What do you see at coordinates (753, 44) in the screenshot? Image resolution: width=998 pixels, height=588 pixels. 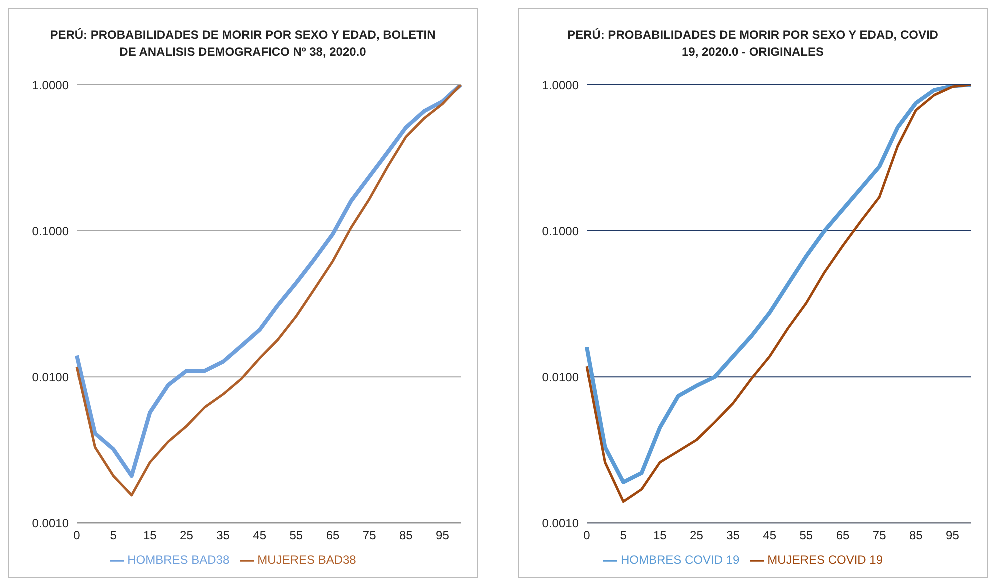 I see `chart-title: PERÚ: PROBABILIDADES DE MORIR POR SEXO Y EDAD, COVID 19, 2020.0 - ORIGINALES` at bounding box center [753, 44].